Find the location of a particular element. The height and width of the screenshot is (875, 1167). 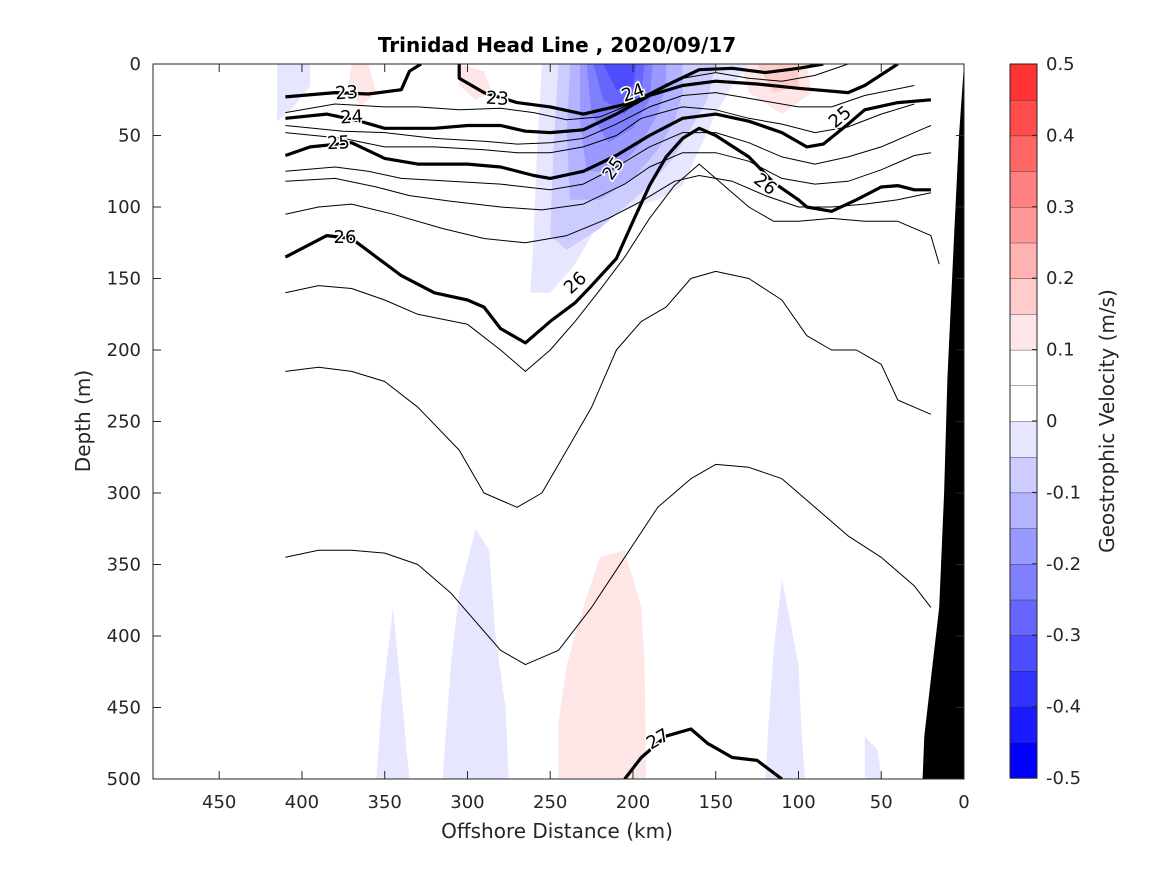

contour-label-4: 25 is located at coordinates (338, 143).